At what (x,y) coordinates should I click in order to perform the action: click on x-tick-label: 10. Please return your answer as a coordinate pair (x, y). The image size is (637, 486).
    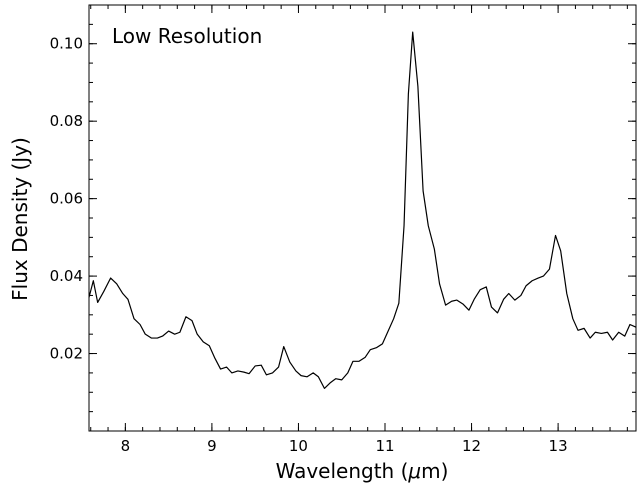
    Looking at the image, I should click on (298, 446).